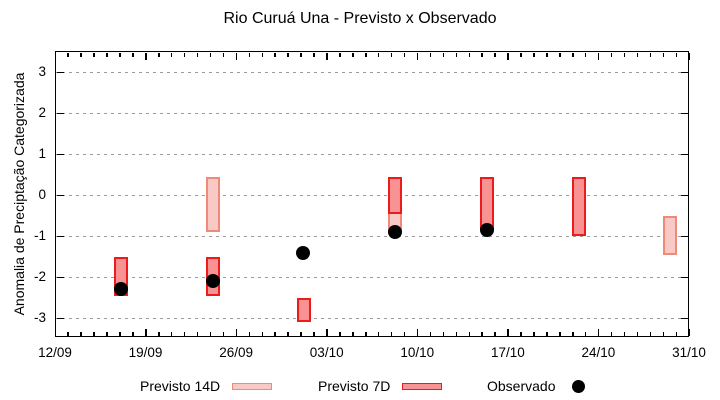 This screenshot has height=400, width=720. What do you see at coordinates (417, 352) in the screenshot?
I see `x-tick-label: 10/10` at bounding box center [417, 352].